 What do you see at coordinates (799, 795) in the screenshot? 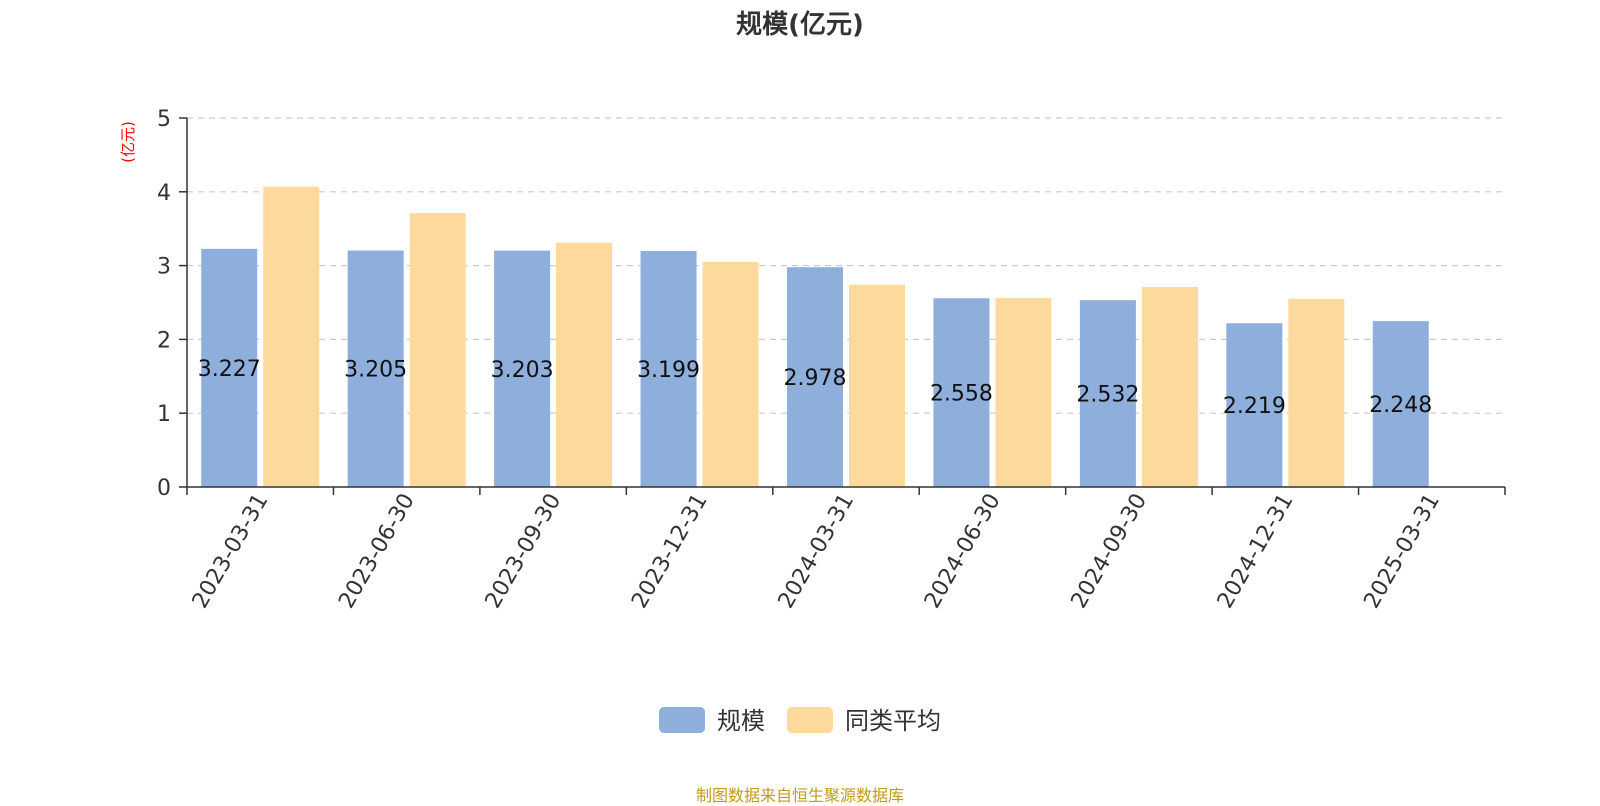
I see `data-source-note: 制图数据来自恒生聚源数据库` at bounding box center [799, 795].